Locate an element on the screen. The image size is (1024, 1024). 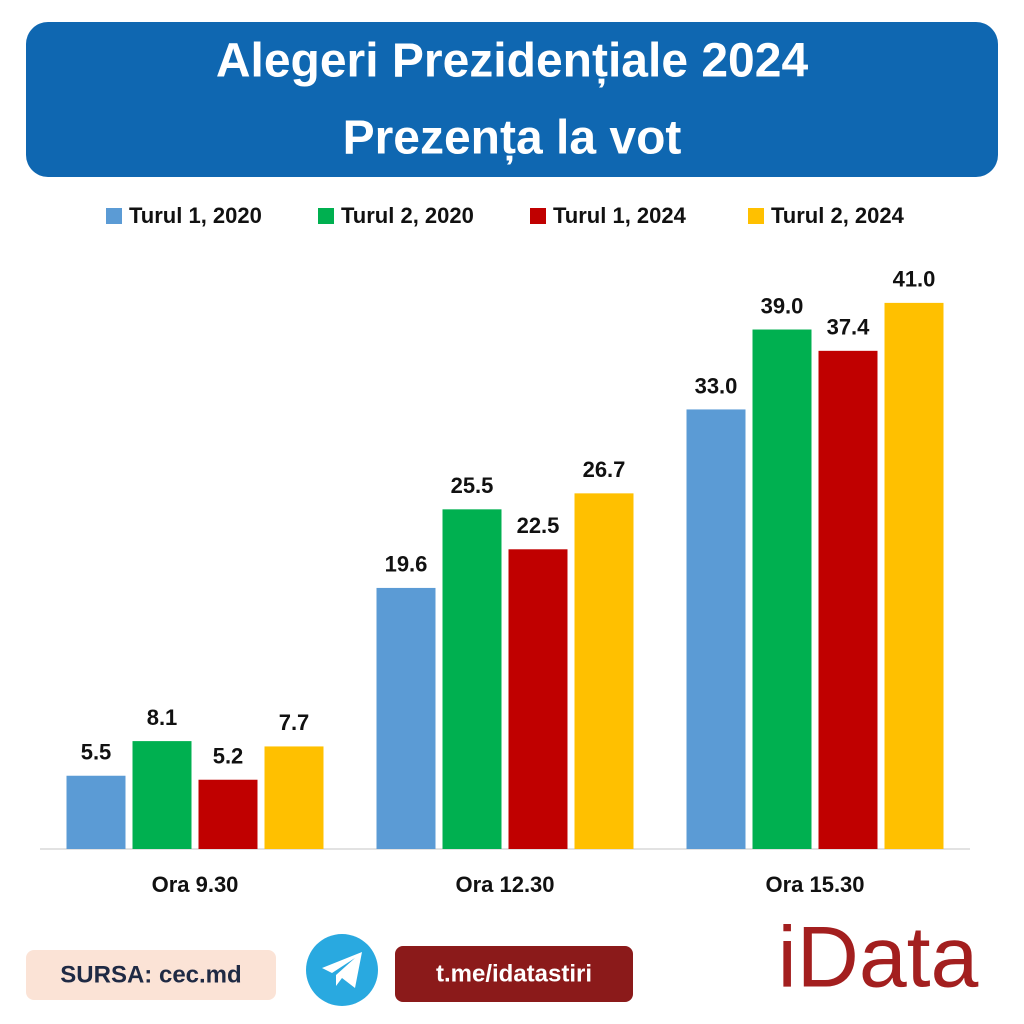
legend-label: Turul 1, 2020 is located at coordinates (195, 215).